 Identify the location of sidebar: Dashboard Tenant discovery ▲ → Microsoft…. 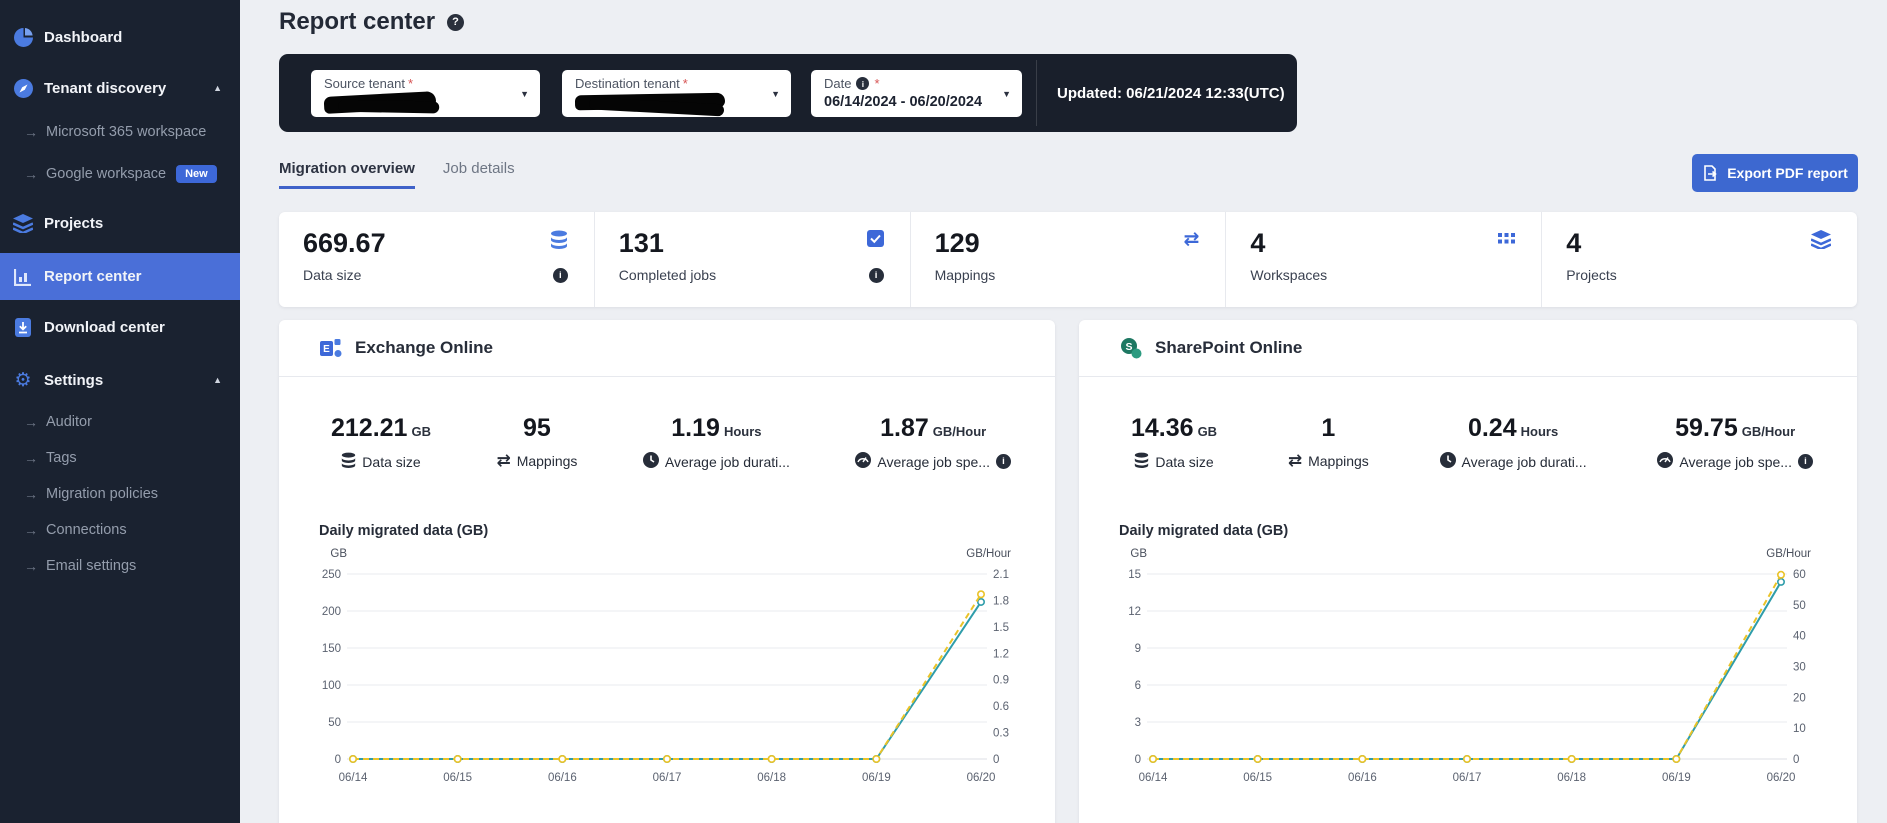
(120, 411).